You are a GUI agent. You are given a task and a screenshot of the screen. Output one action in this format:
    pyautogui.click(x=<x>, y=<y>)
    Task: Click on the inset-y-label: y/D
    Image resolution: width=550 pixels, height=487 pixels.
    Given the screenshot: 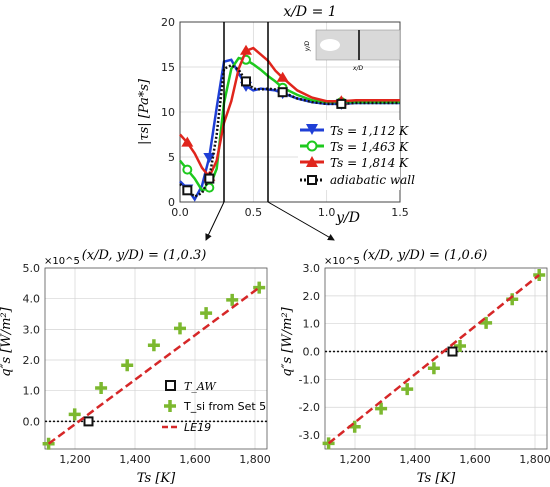 What is the action you would take?
    pyautogui.click(x=307, y=47)
    